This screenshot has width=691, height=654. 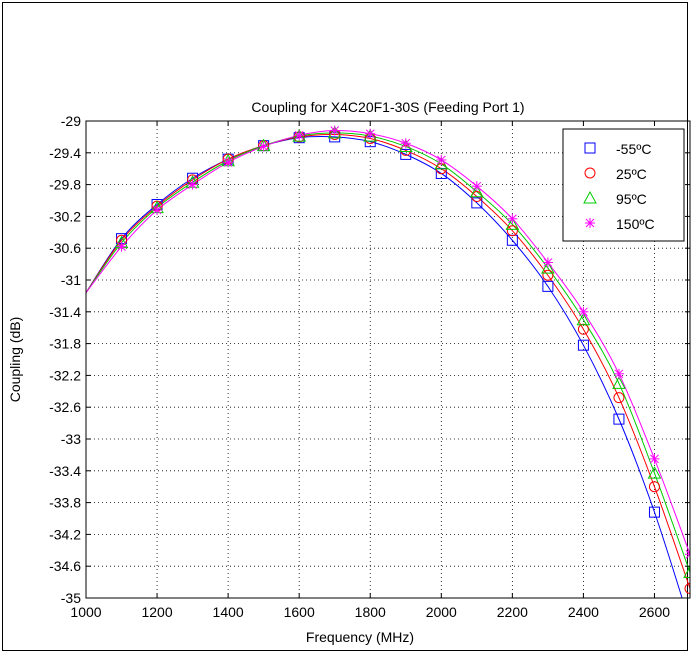 What do you see at coordinates (228, 612) in the screenshot?
I see `x-tick-label: 1400` at bounding box center [228, 612].